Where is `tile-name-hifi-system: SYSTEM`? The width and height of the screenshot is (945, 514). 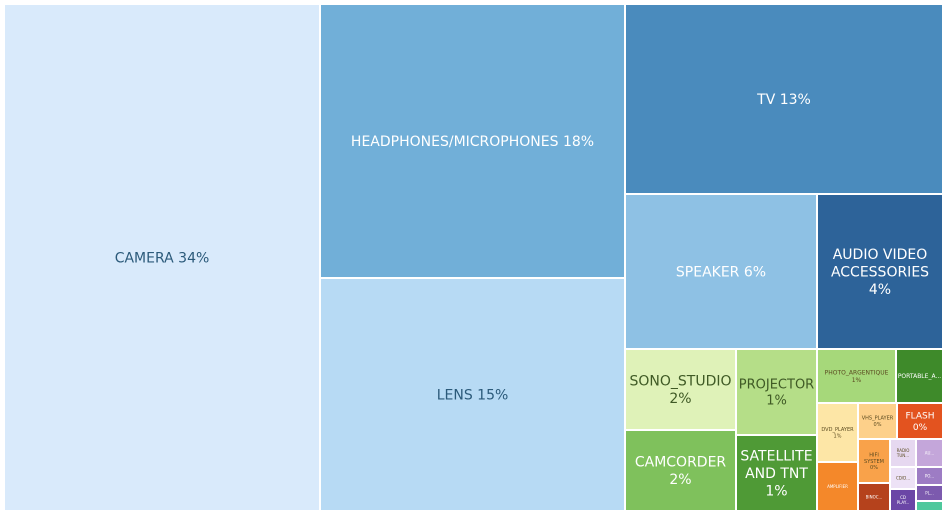
tile-name-hifi-system: SYSTEM is located at coordinates (874, 462).